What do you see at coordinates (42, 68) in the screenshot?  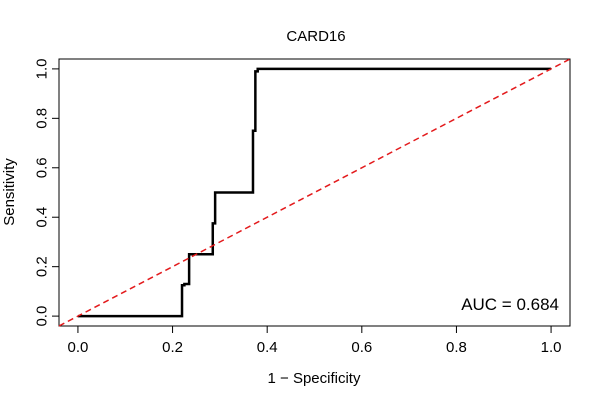 I see `y-tick-label: 1.0` at bounding box center [42, 68].